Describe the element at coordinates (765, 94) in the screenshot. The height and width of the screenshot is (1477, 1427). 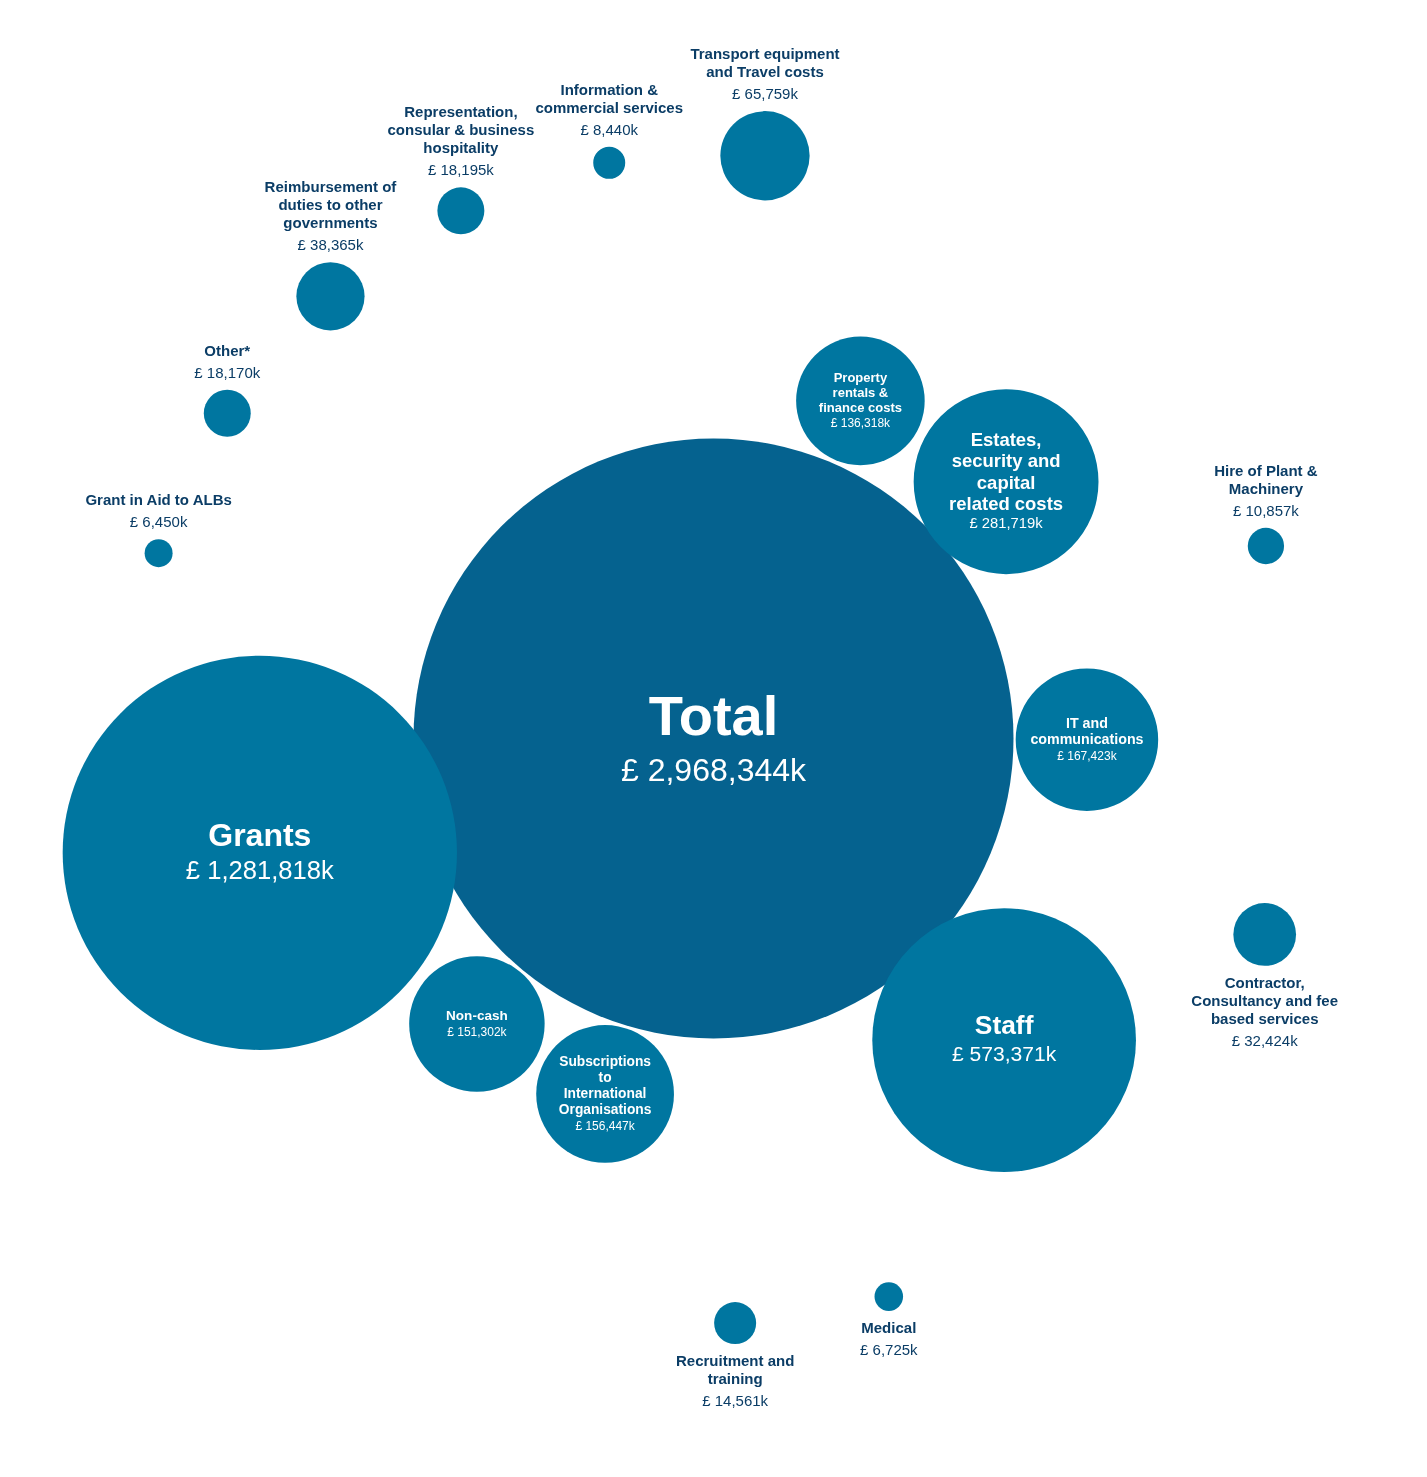
I see `data-label: £ 65,759k` at that location.